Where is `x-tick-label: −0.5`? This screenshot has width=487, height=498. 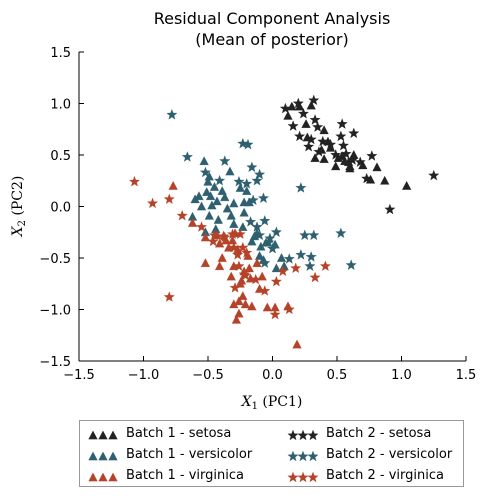 x-tick-label: −0.5 is located at coordinates (208, 375).